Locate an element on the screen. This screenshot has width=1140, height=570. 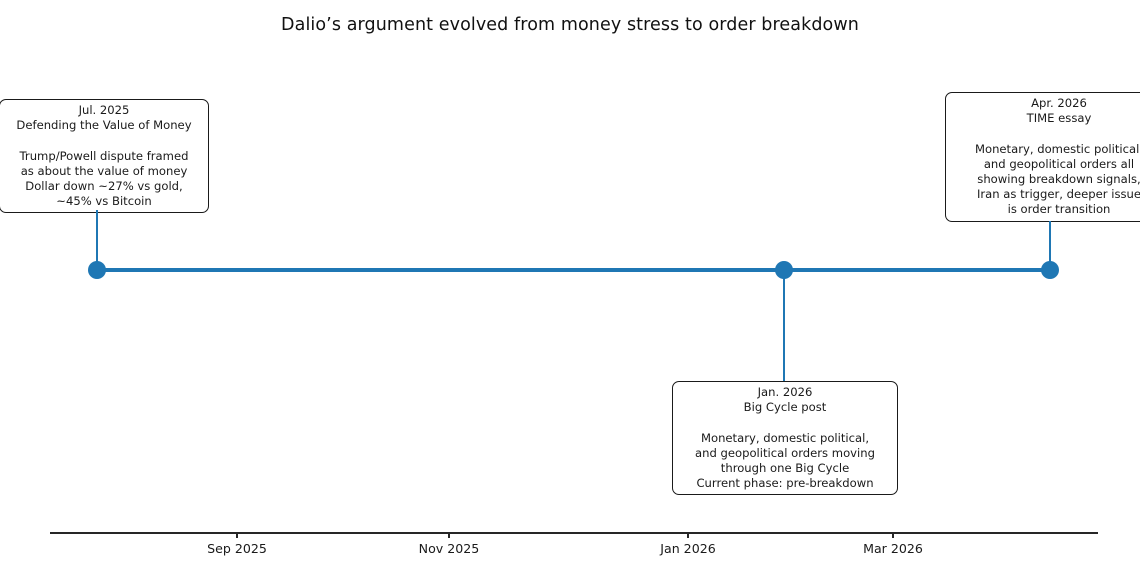
event-marker-jan-2026 is located at coordinates (784, 270).